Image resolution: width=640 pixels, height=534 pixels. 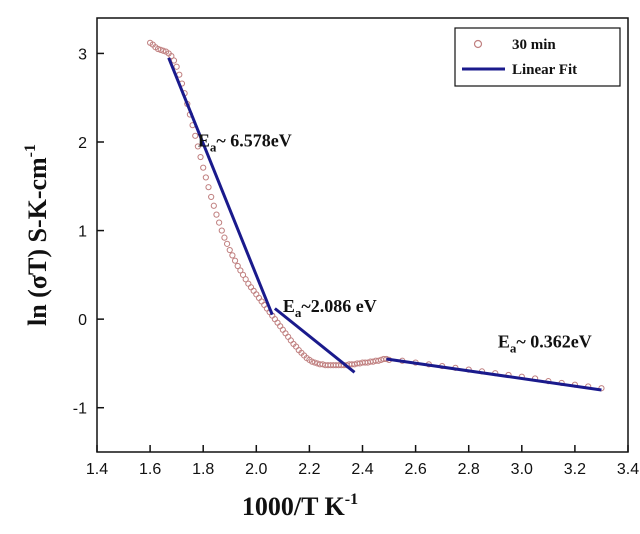 What do you see at coordinates (37, 235) in the screenshot?
I see `y-axis-title: ln (σT) S-K-cm-1` at bounding box center [37, 235].